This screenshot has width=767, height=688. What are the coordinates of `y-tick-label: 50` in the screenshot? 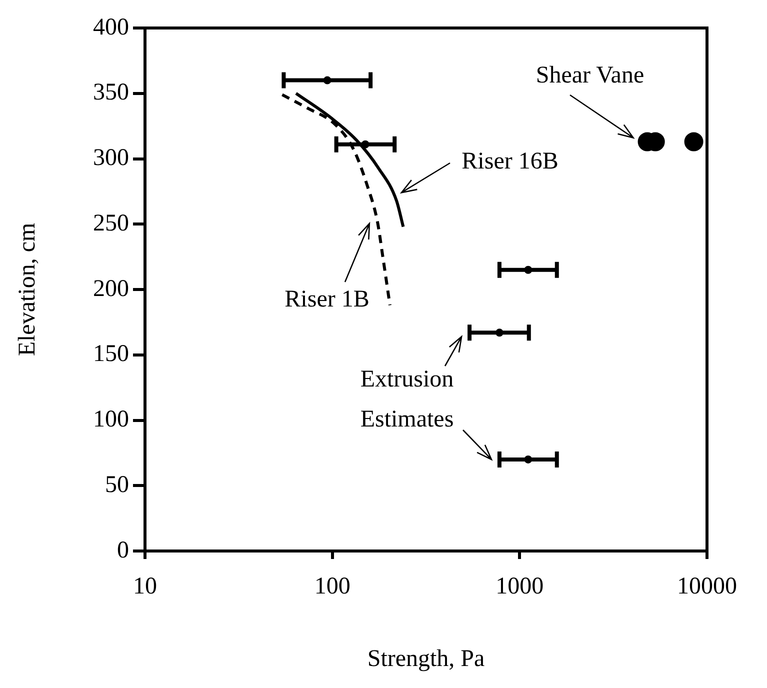 It's located at (117, 485).